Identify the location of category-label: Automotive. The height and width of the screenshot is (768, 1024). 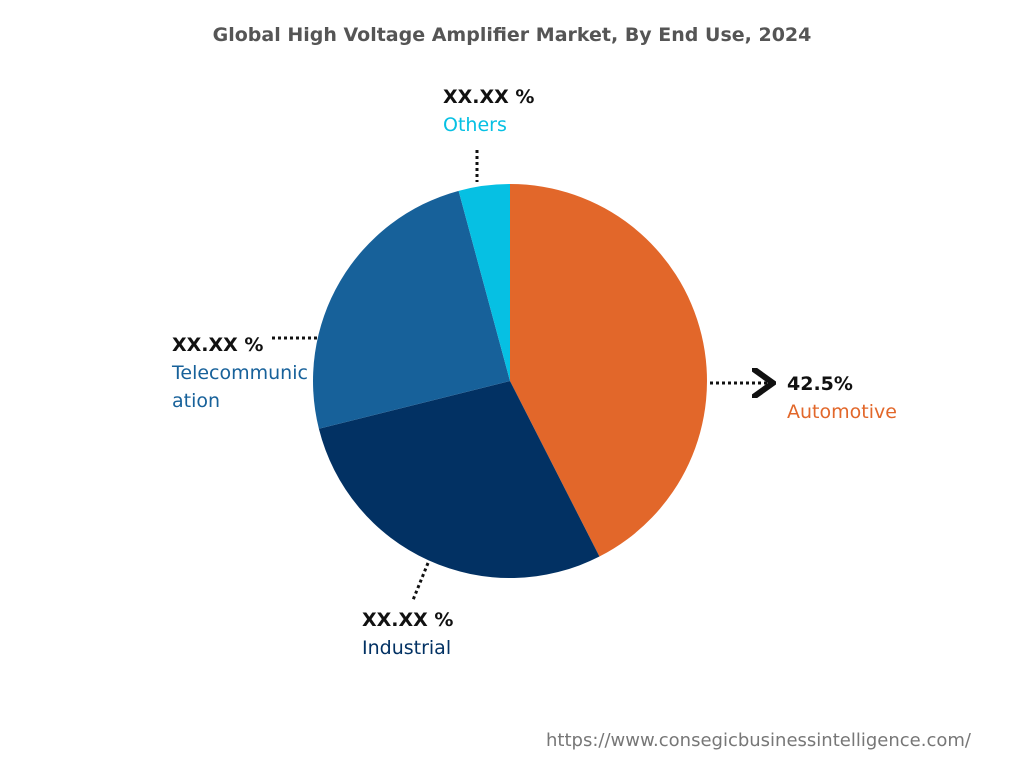
(842, 412).